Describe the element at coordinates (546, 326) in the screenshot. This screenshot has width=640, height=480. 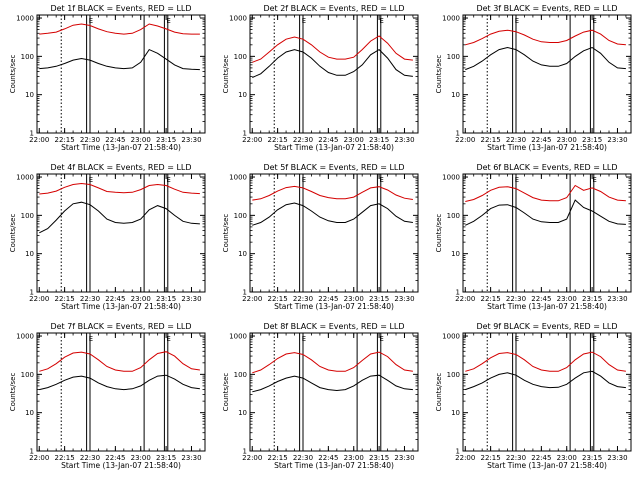
I see `panel-title: Det 9f BLACK = Events, RED = LLD` at that location.